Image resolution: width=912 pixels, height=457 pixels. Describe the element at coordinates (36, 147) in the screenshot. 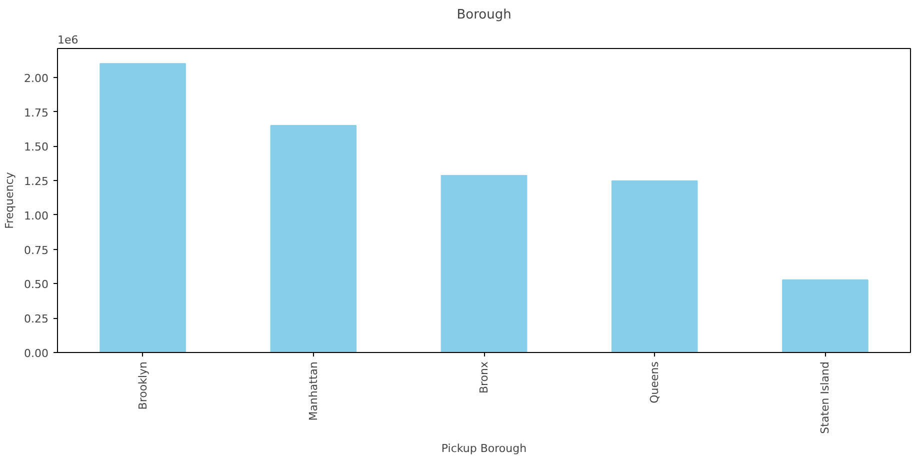

I see `y-tick-label: 1.50` at that location.